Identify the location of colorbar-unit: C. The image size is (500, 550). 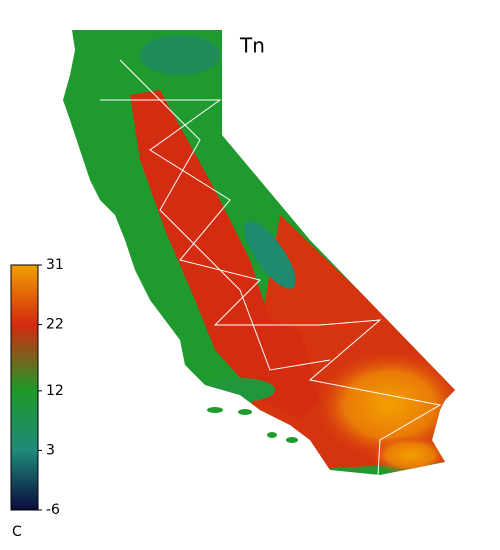
(17, 532).